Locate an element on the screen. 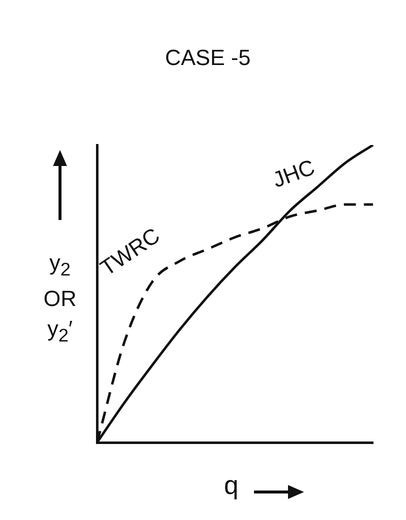 Image resolution: width=406 pixels, height=520 pixels. chart-title: CASE -5 is located at coordinates (208, 57).